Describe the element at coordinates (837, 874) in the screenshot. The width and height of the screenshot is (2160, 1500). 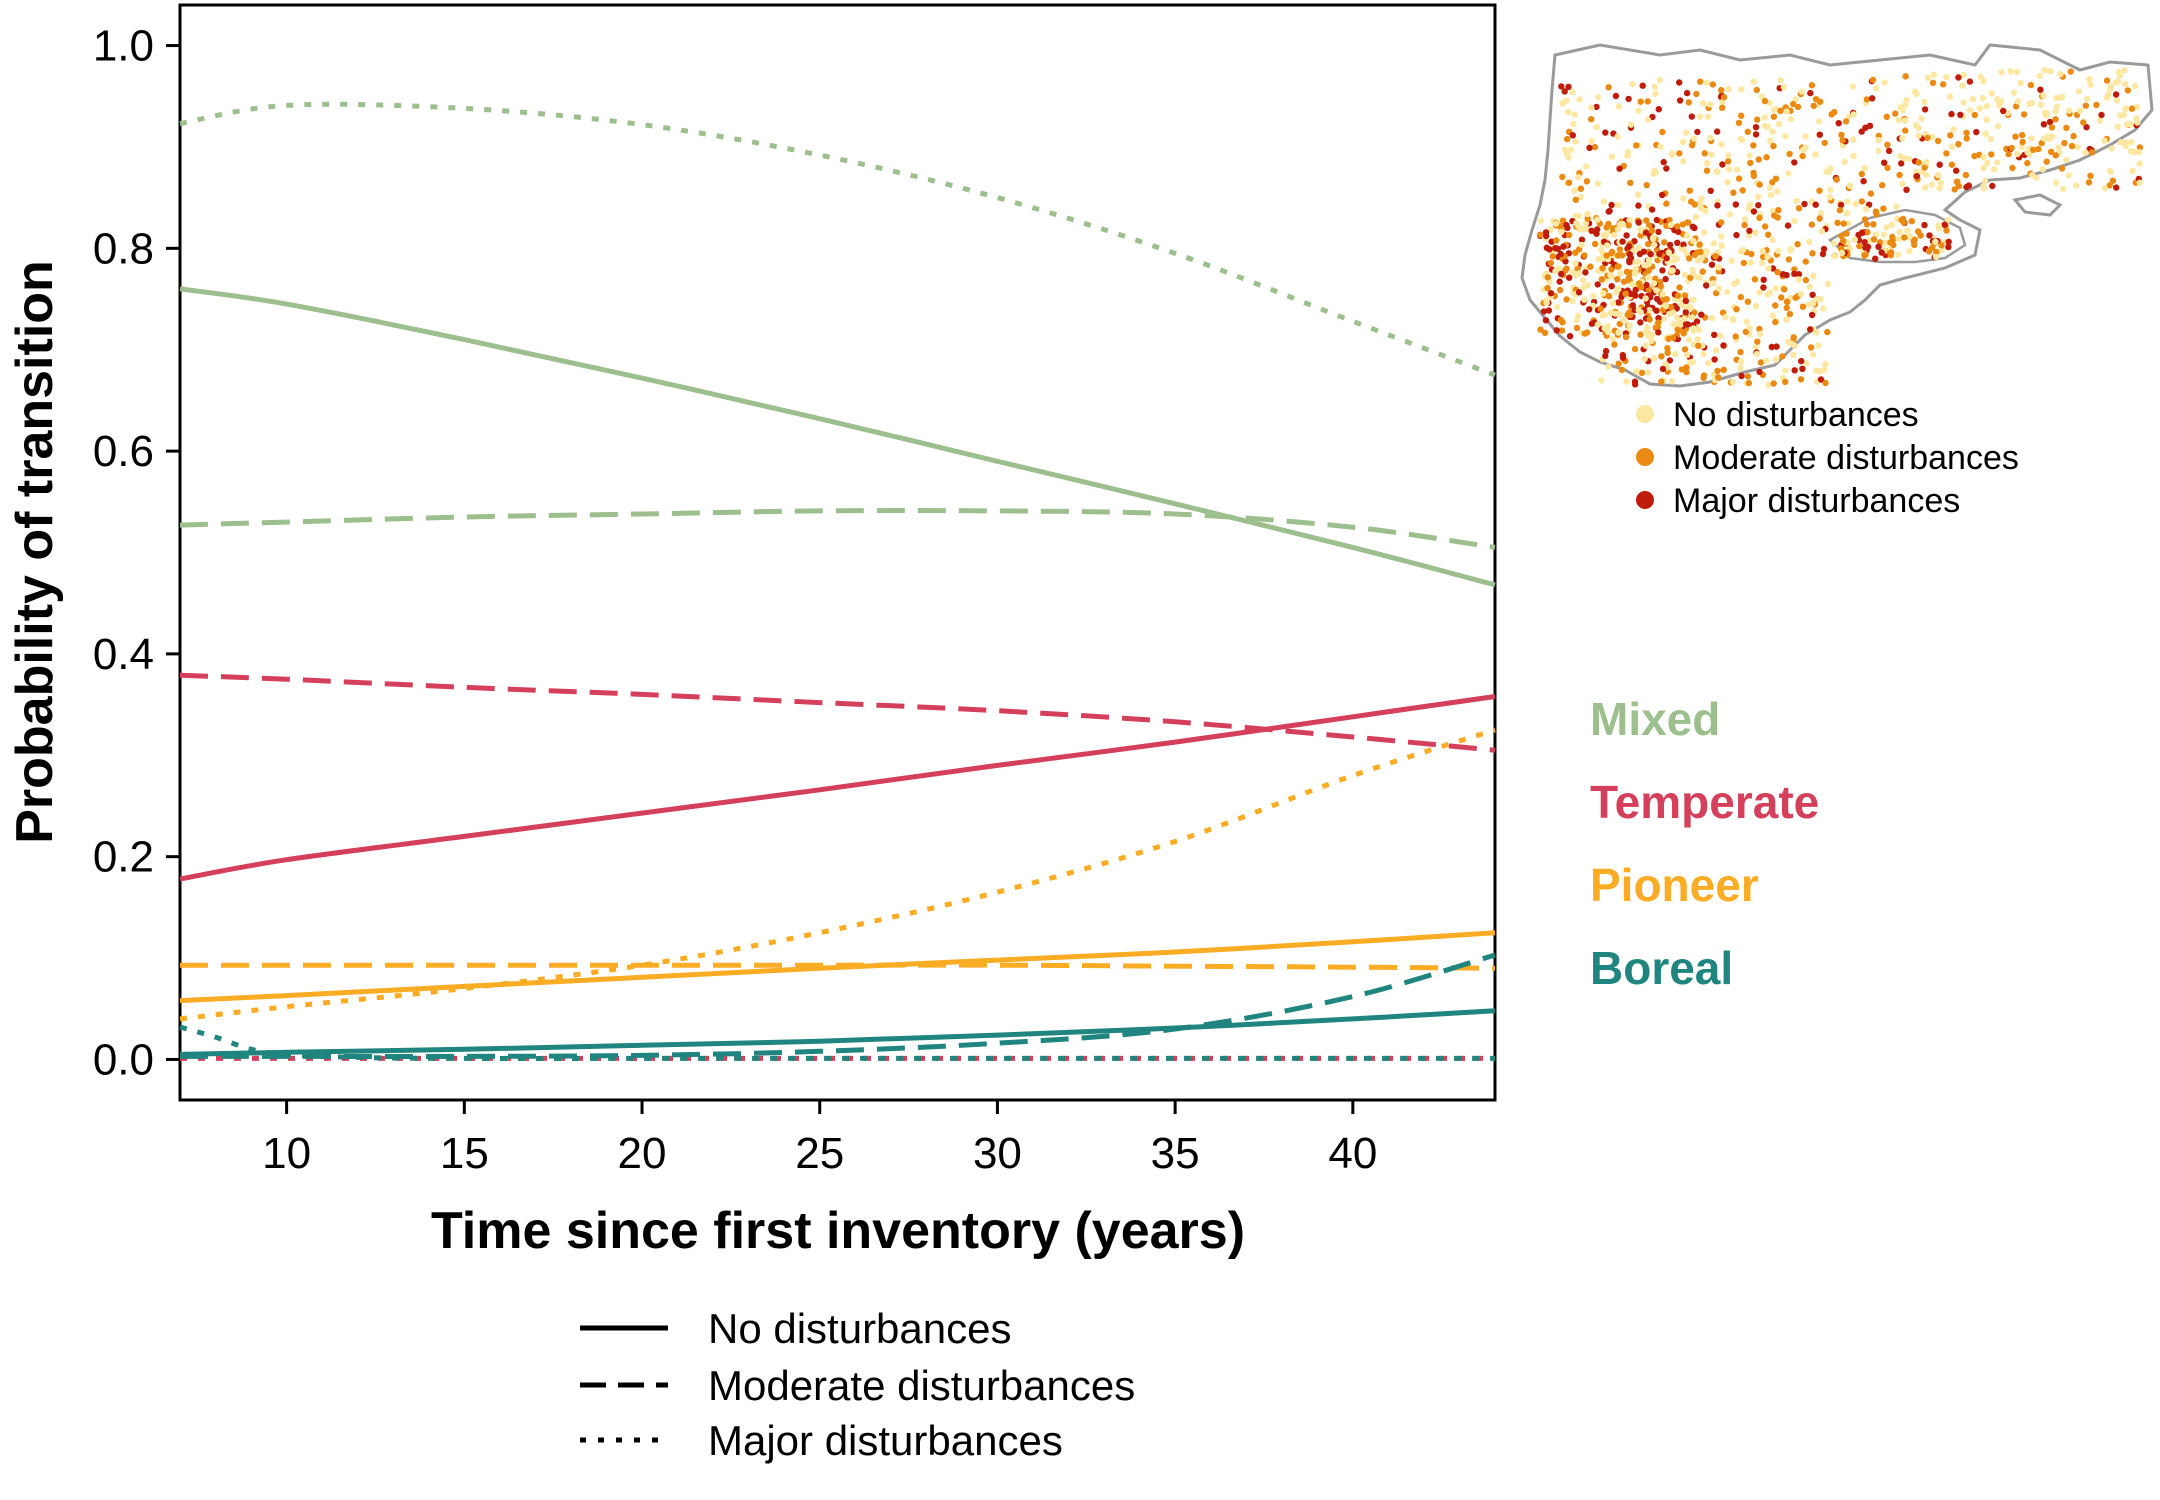
I see `series-line-pioneer-major` at that location.